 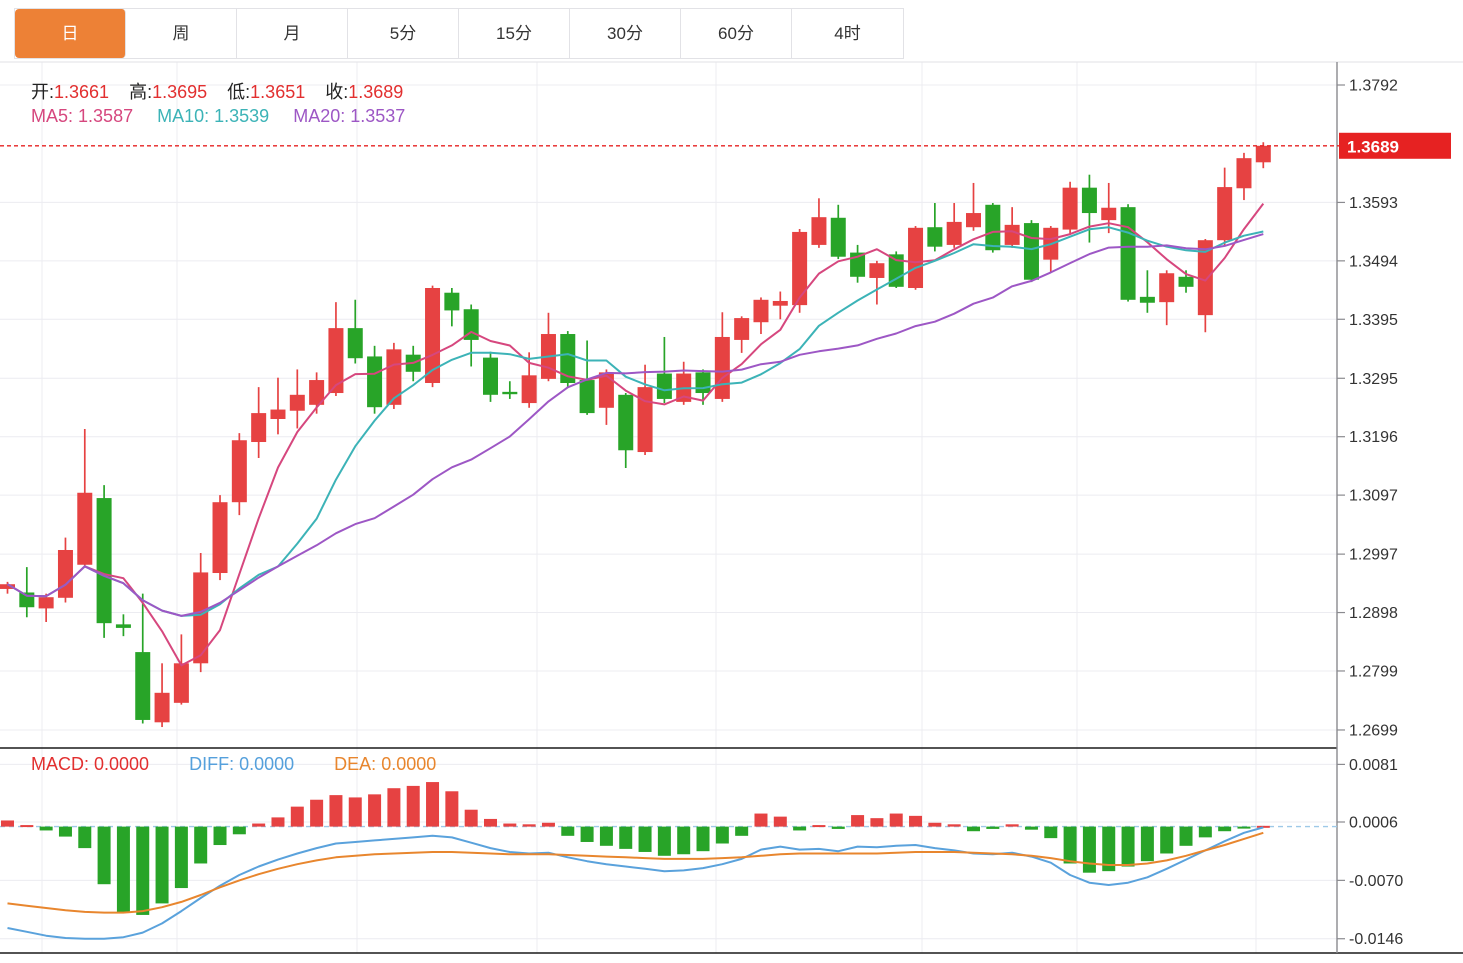 I want to click on tab-5min: 5分, so click(x=403, y=33).